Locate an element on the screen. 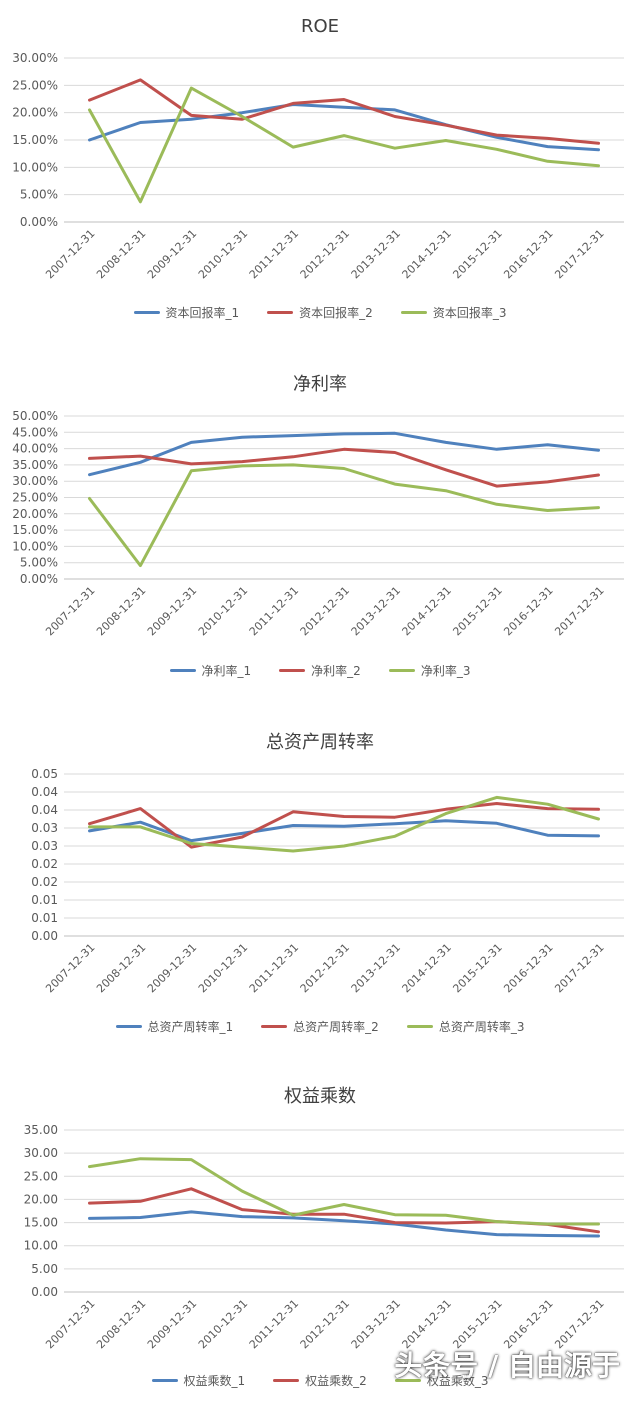 The width and height of the screenshot is (640, 1408). y-tick-label: 30.00 is located at coordinates (41, 1153).